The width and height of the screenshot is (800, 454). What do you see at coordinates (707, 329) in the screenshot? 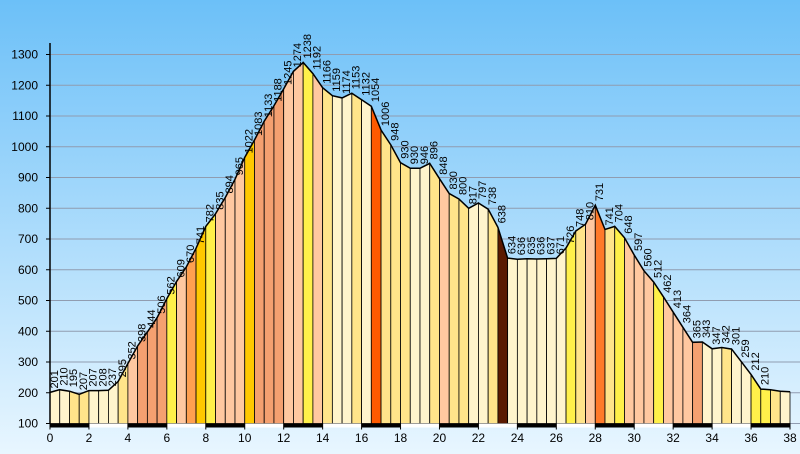
I see `elevation-label: 343` at bounding box center [707, 329].